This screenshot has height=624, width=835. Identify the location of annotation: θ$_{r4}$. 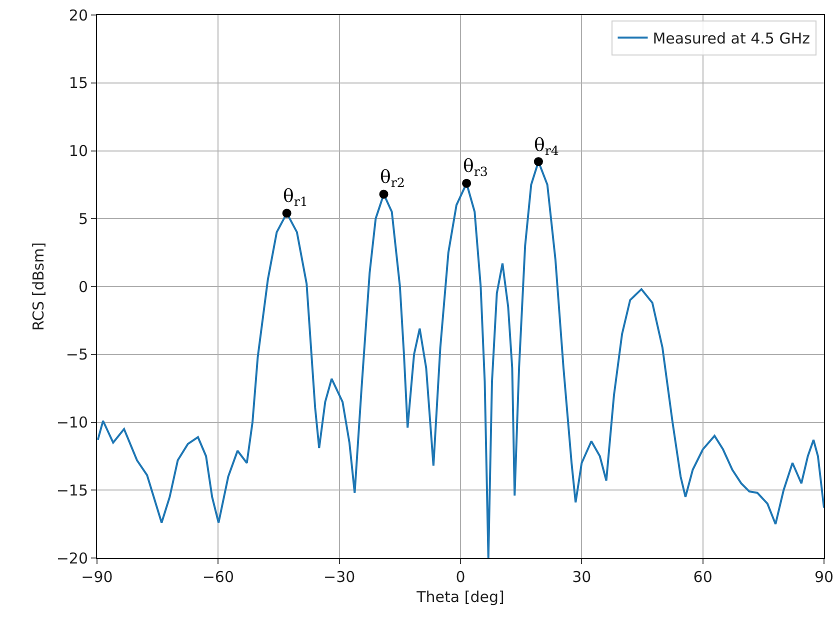
(546, 146).